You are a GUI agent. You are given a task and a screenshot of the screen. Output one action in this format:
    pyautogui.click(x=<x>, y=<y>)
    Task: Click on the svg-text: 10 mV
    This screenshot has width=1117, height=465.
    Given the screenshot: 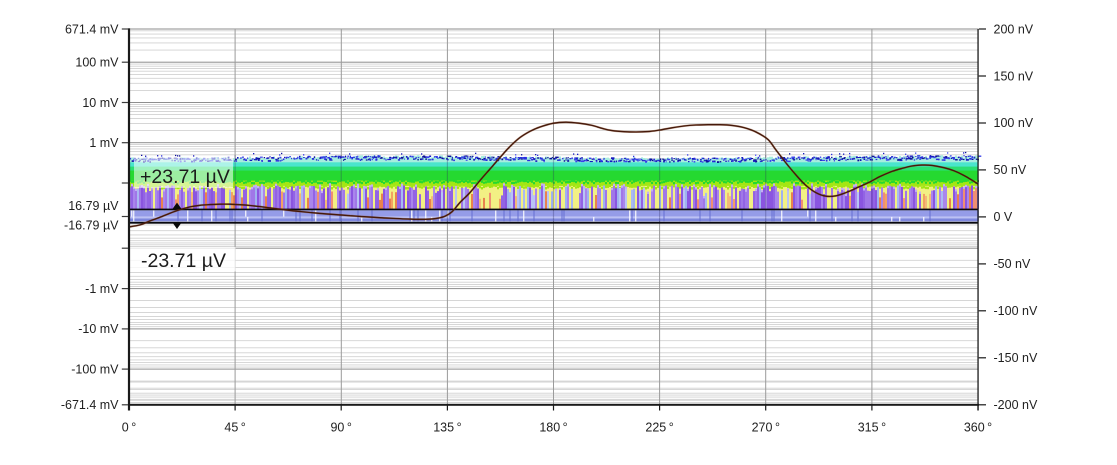 What is the action you would take?
    pyautogui.click(x=100, y=103)
    